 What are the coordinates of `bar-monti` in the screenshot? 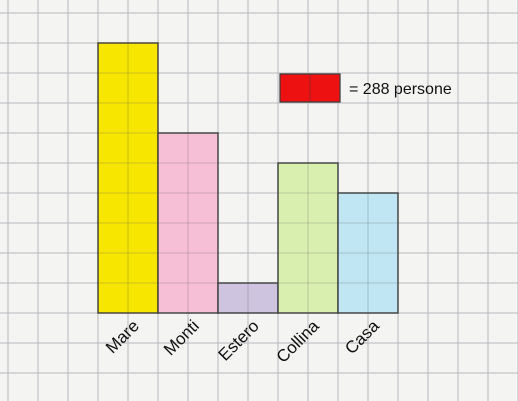 It's located at (188, 223).